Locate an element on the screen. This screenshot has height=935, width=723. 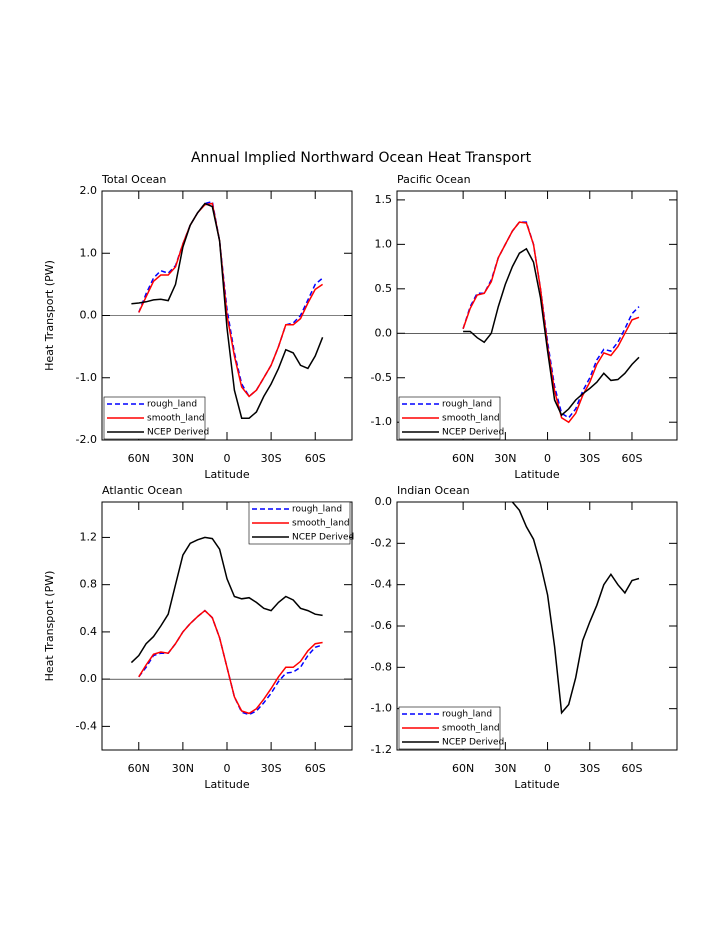
y-tick-label: 0.4 is located at coordinates (89, 631).